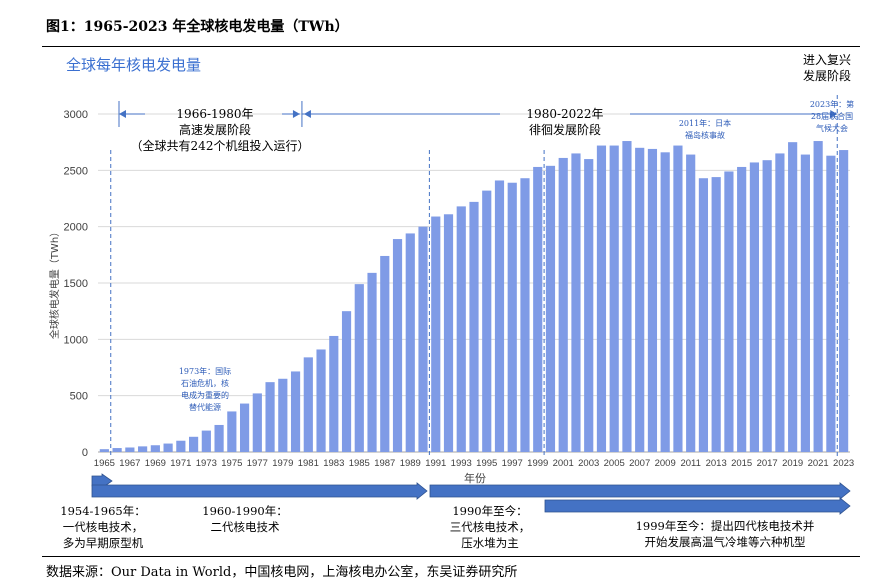  I want to click on note-1973-line: 石油危机，核, so click(205, 383).